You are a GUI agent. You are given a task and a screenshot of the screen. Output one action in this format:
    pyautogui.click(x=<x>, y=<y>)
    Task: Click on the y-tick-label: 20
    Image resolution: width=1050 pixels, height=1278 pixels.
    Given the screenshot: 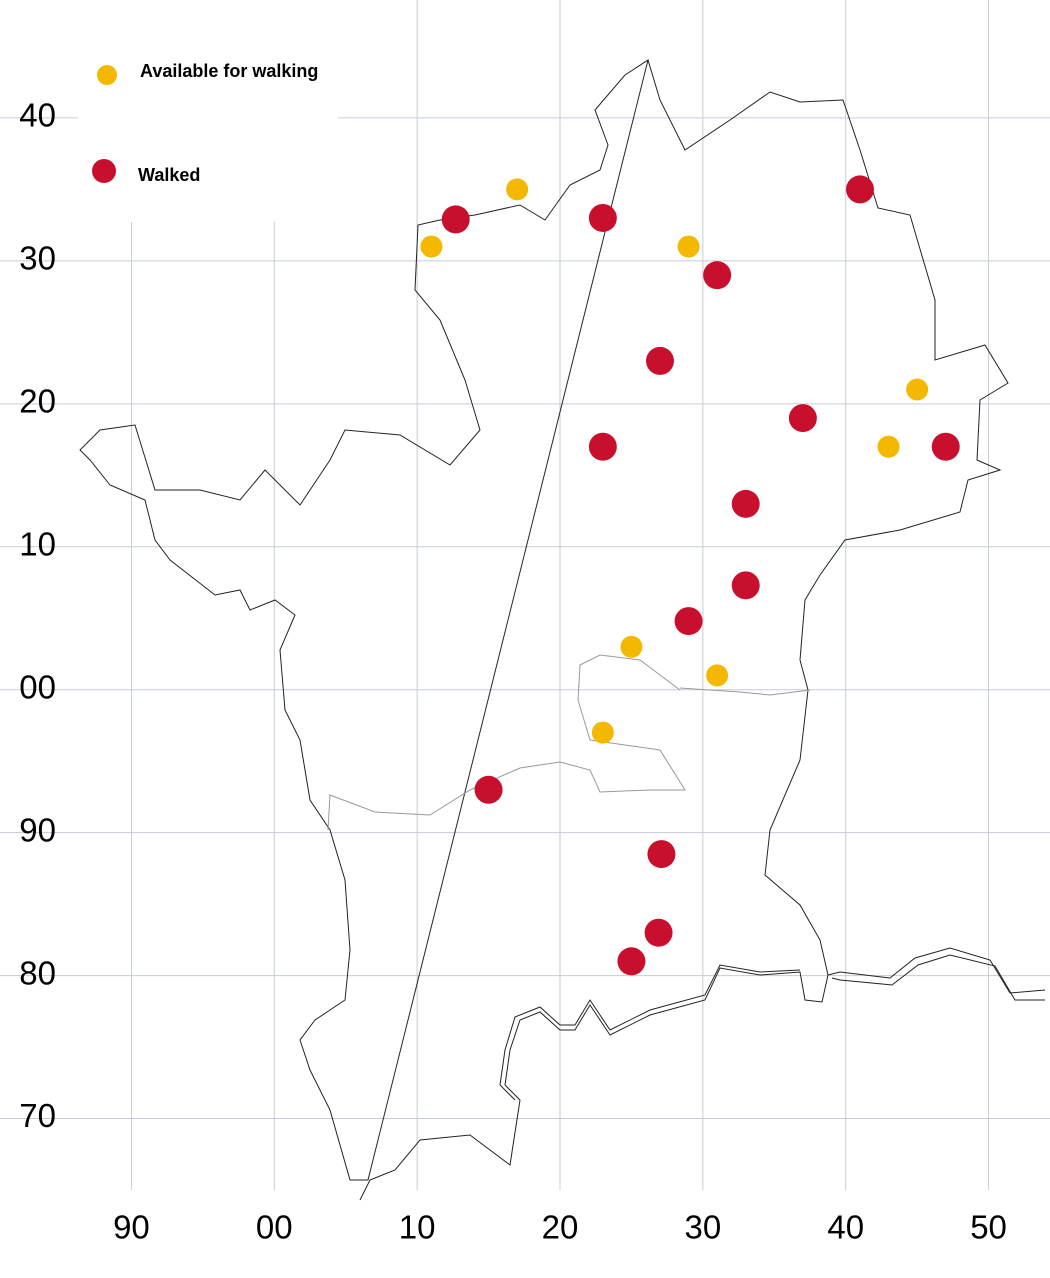 What is the action you would take?
    pyautogui.click(x=37, y=401)
    